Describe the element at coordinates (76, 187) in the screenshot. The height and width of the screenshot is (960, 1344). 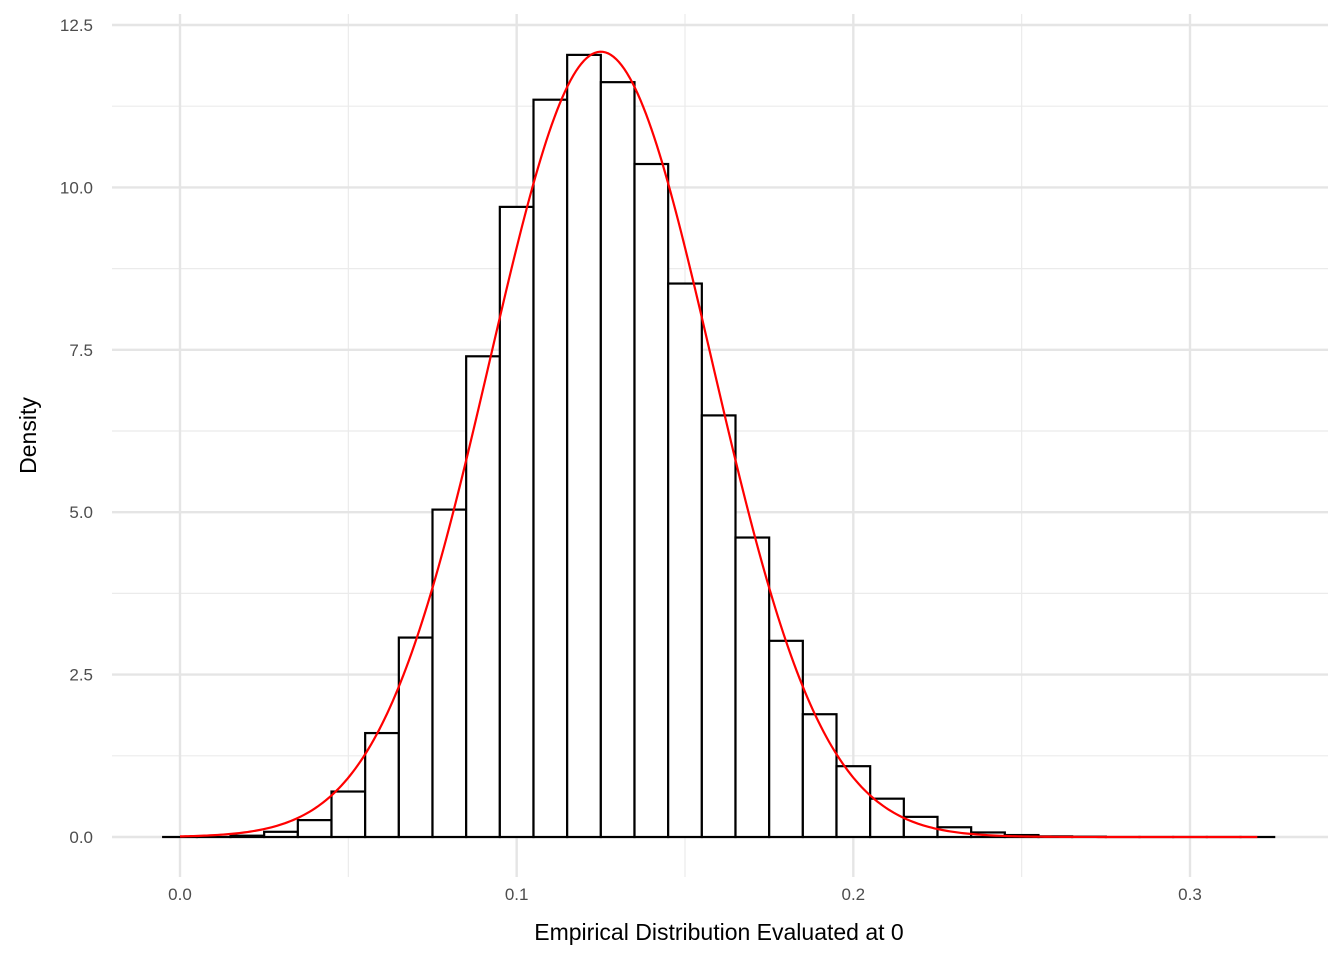
I see `y-tick-label: 10.0` at that location.